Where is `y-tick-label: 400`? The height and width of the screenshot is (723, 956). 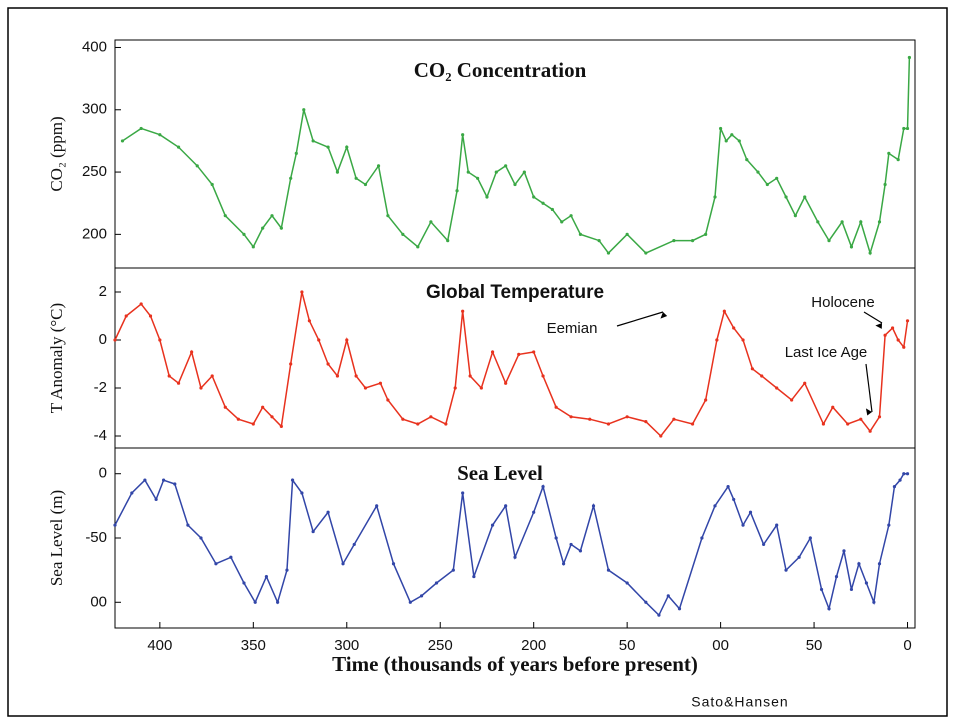
y-tick-label: 400 is located at coordinates (94, 46).